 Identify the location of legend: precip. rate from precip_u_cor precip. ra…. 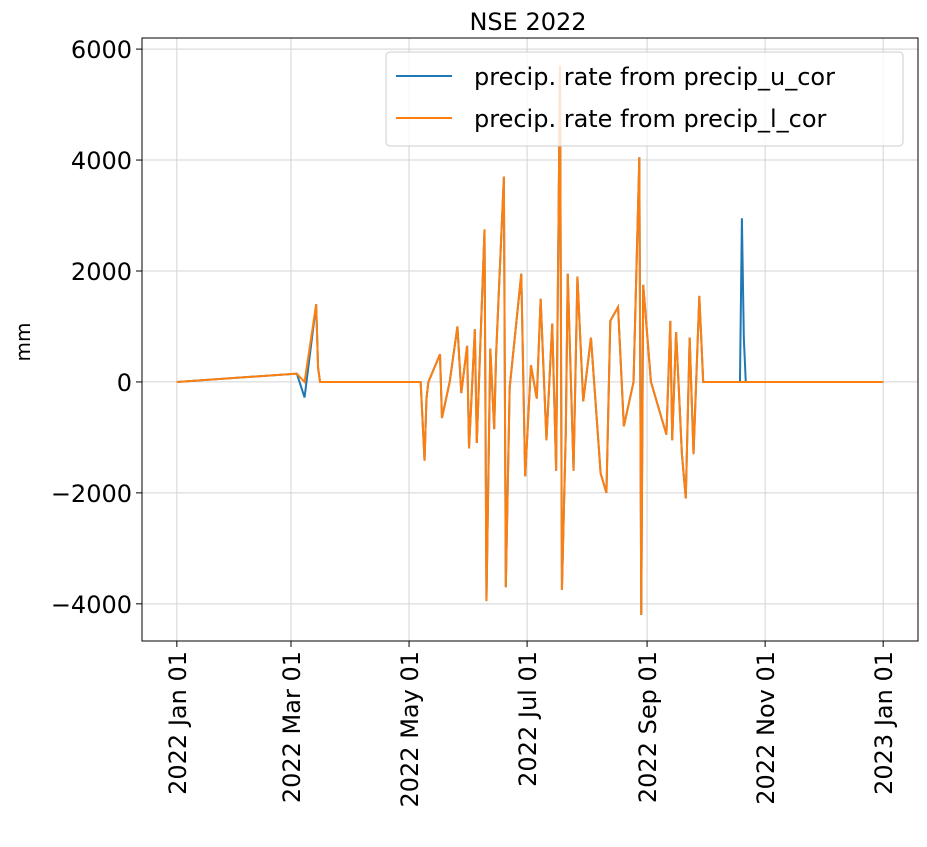
(644, 99).